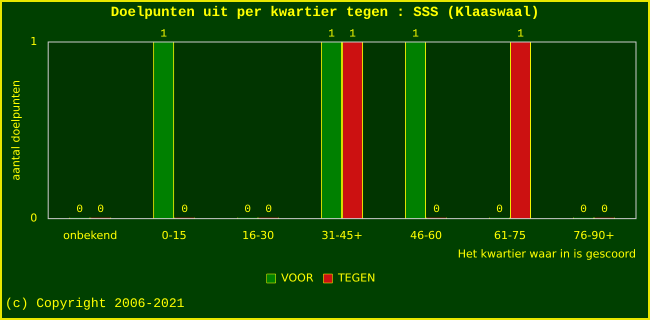 The height and width of the screenshot is (320, 650). I want to click on chart-title: Doelpunten uit per kwartier tegen : SSS (Klaaswaal), so click(325, 13).